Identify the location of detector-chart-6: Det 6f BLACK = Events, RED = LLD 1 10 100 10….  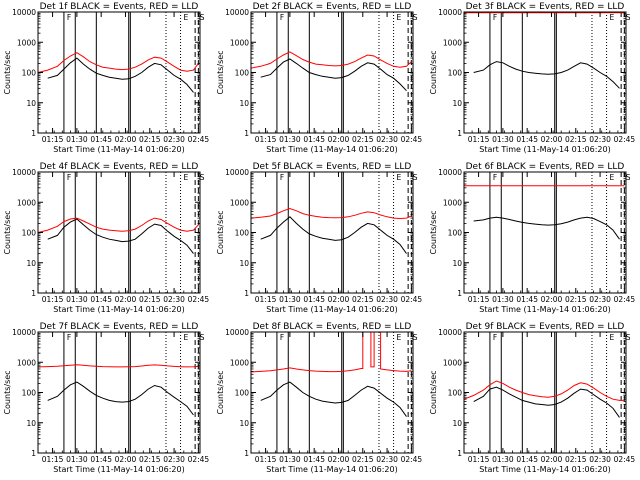
(532, 238).